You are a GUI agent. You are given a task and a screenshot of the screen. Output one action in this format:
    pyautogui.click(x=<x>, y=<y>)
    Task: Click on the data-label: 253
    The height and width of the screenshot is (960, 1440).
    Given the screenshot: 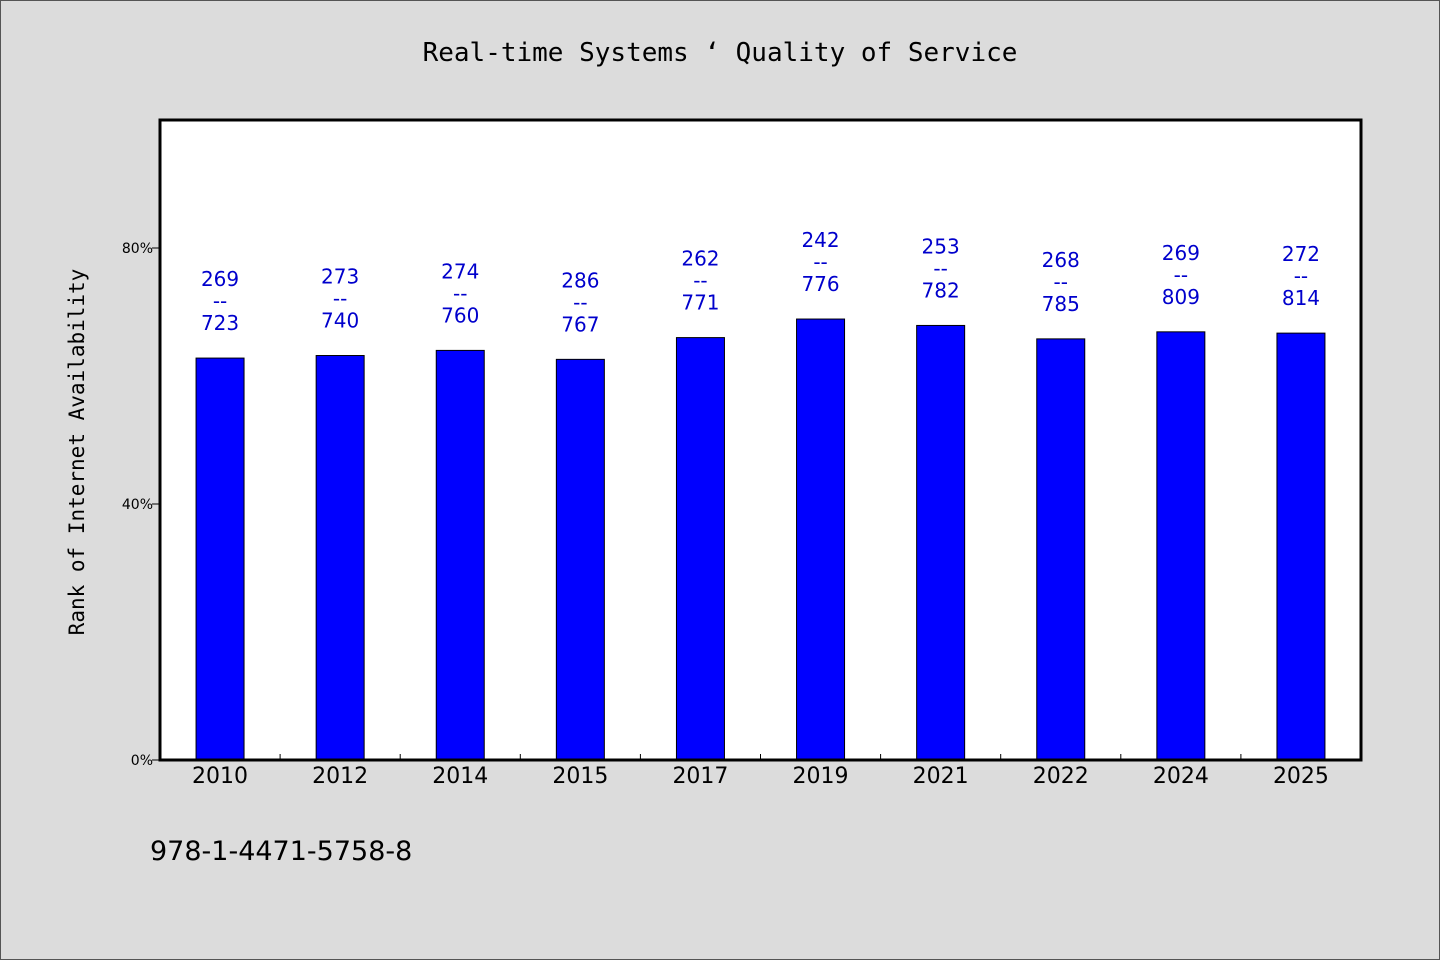 What is the action you would take?
    pyautogui.click(x=941, y=246)
    